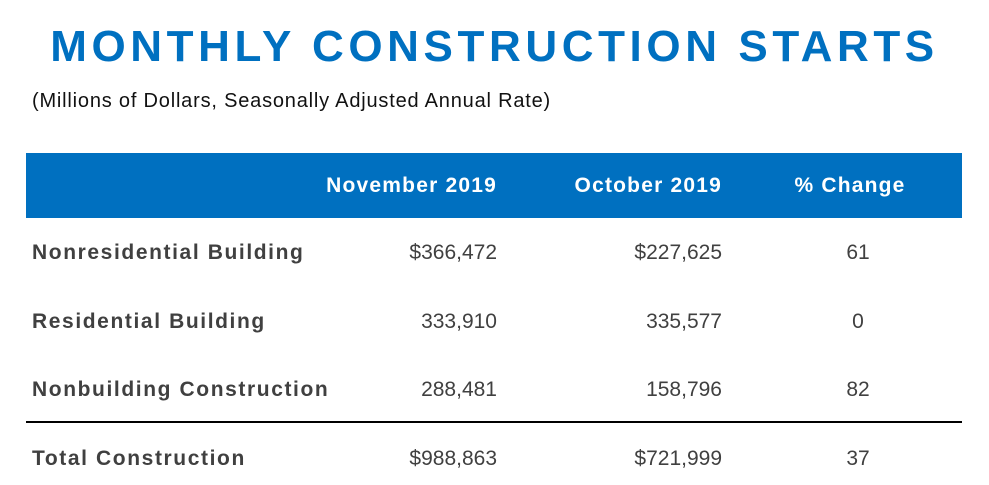 This screenshot has height=485, width=989. Describe the element at coordinates (494, 46) in the screenshot. I see `page-title: MONTHLY CONSTRUCTION STARTS` at that location.